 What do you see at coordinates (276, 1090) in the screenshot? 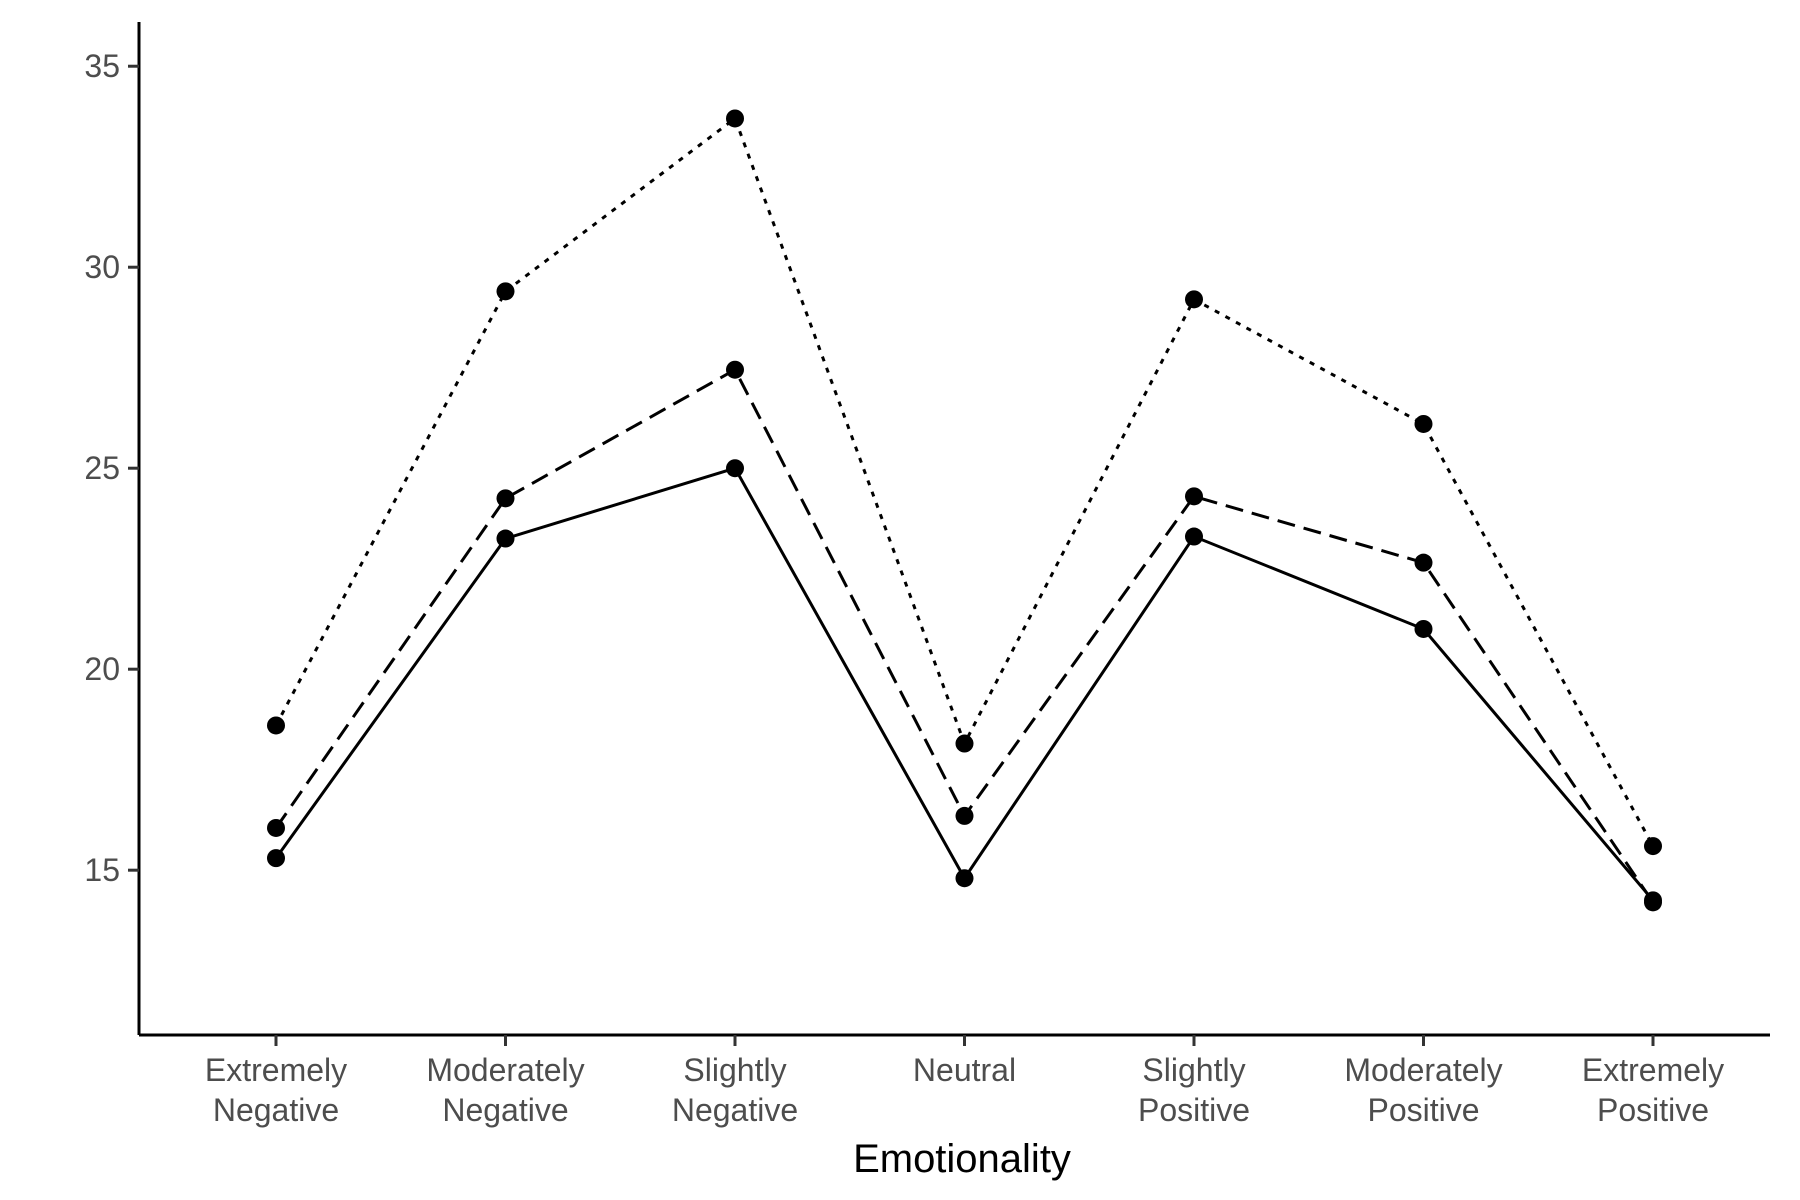
I see `x-tick-label: Extremely Negative` at bounding box center [276, 1090].